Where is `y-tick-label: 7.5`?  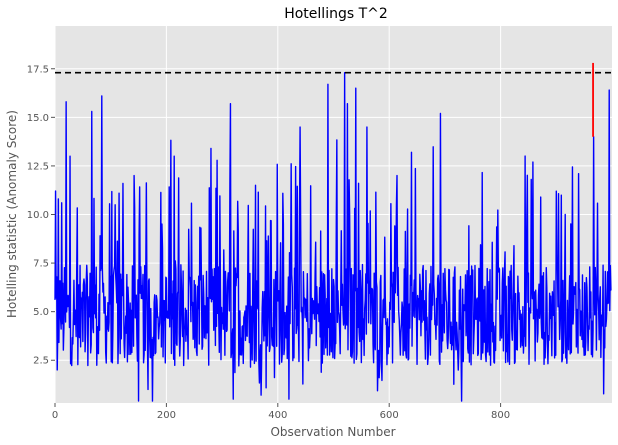
y-tick-label: 7.5 is located at coordinates (41, 264).